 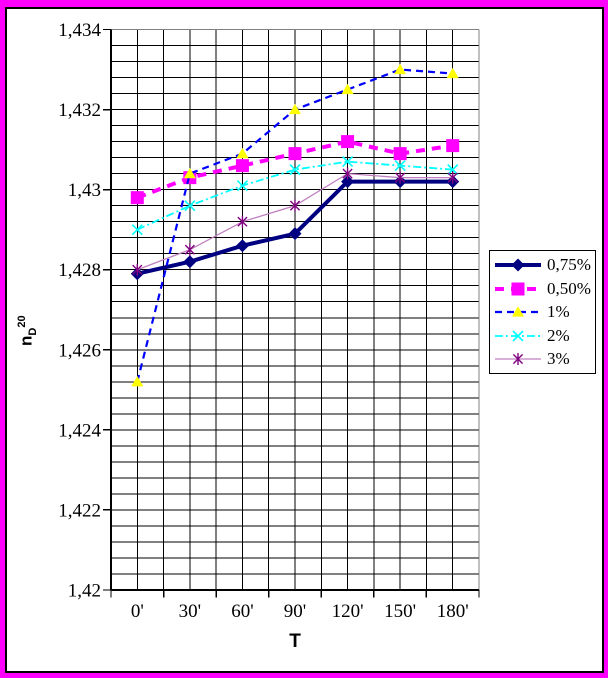 I want to click on legend-key-2%, so click(x=518, y=335).